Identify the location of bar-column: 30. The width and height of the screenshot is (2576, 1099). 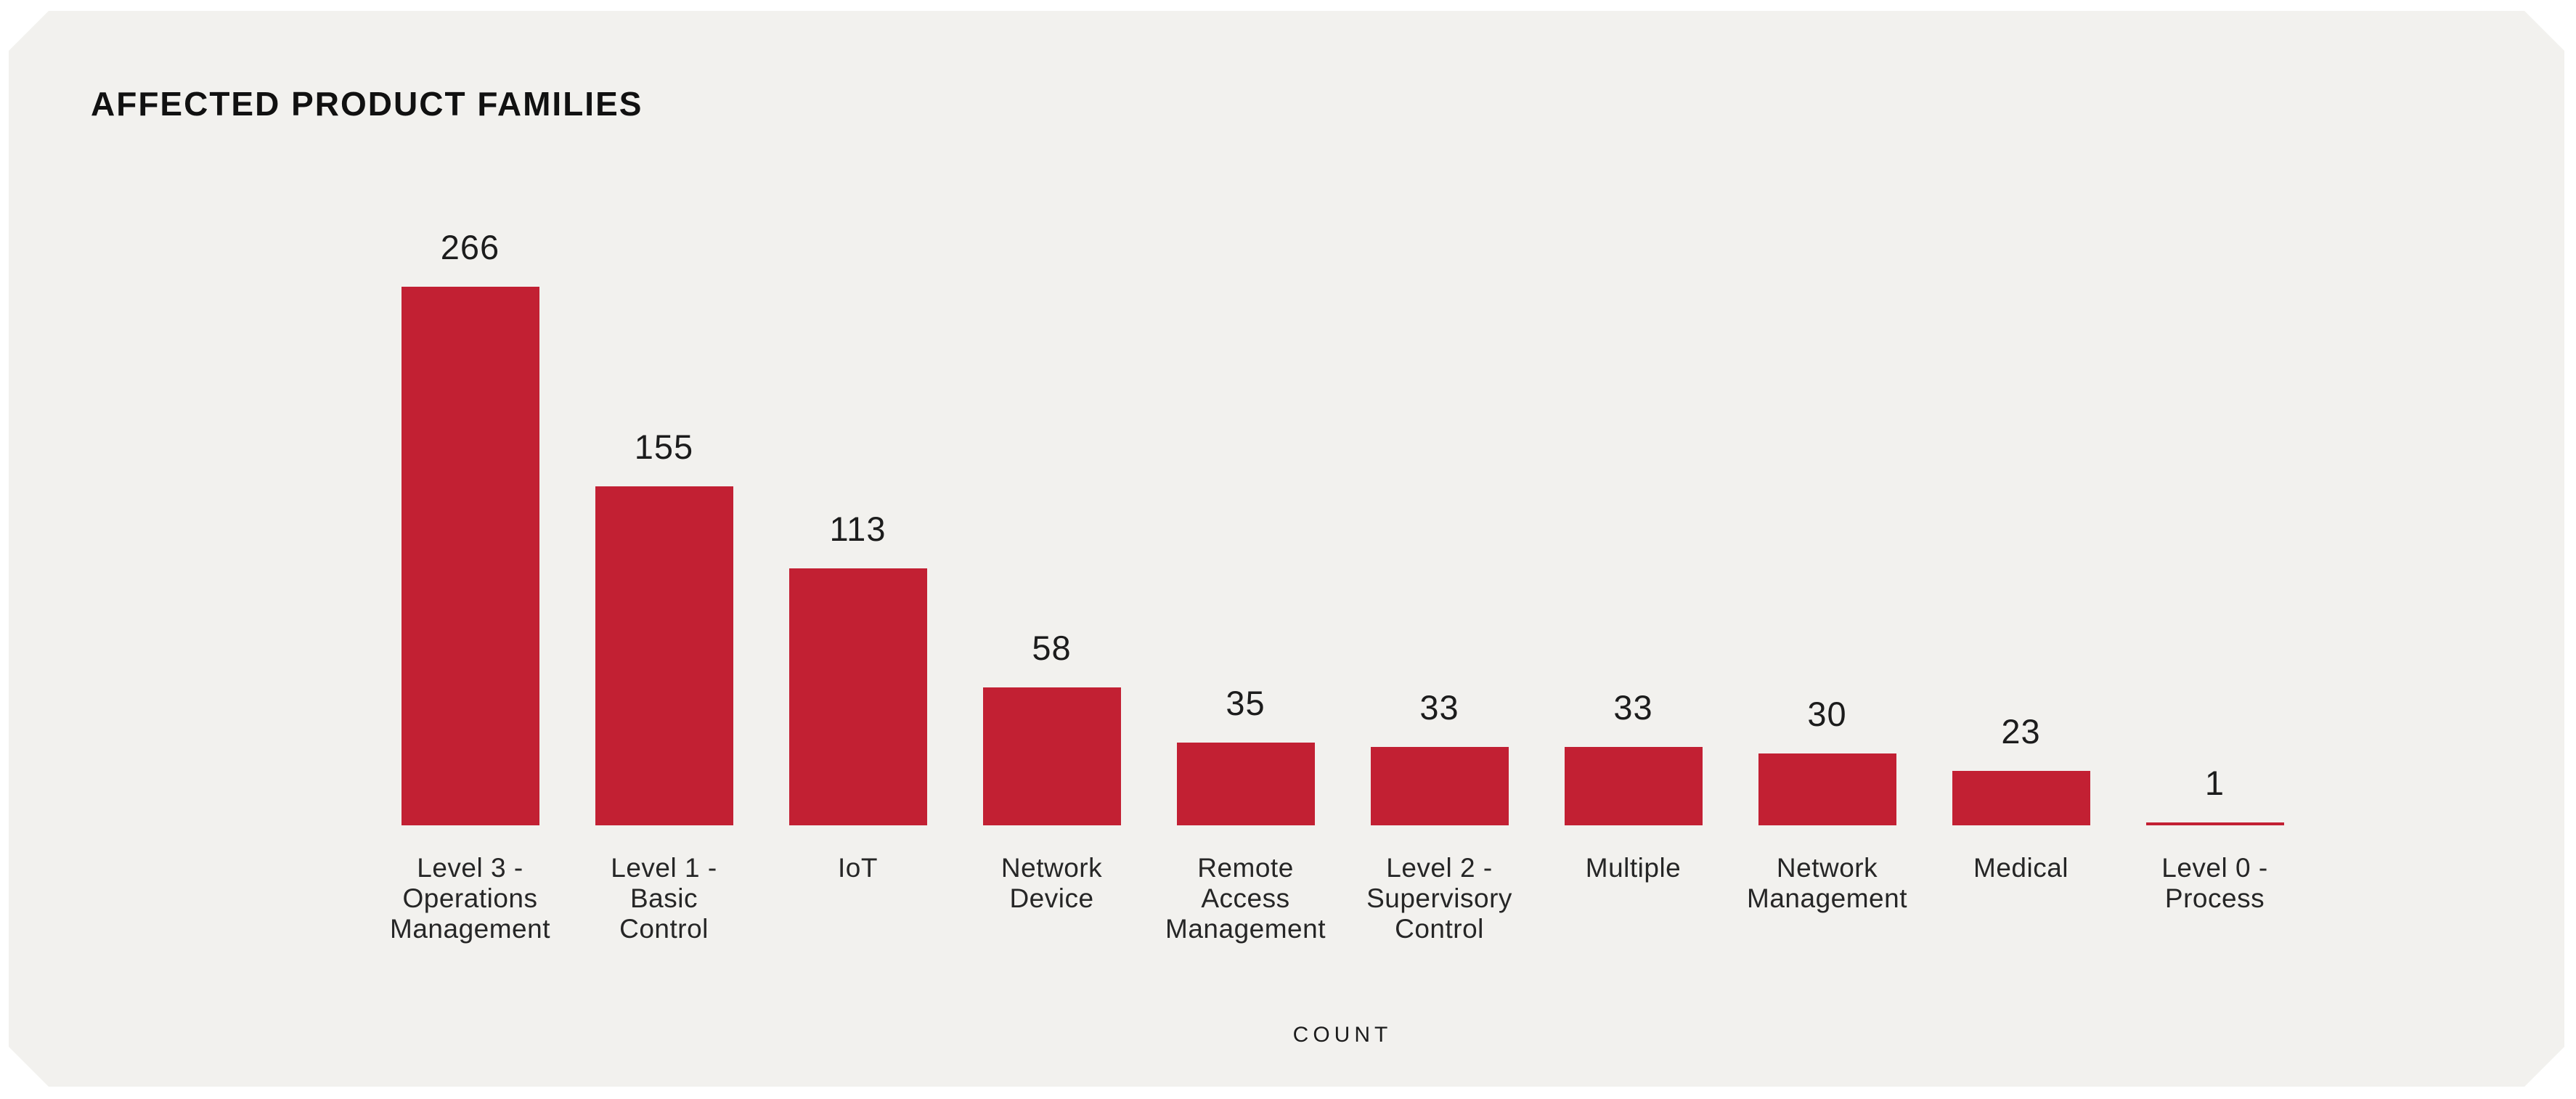
(1827, 418).